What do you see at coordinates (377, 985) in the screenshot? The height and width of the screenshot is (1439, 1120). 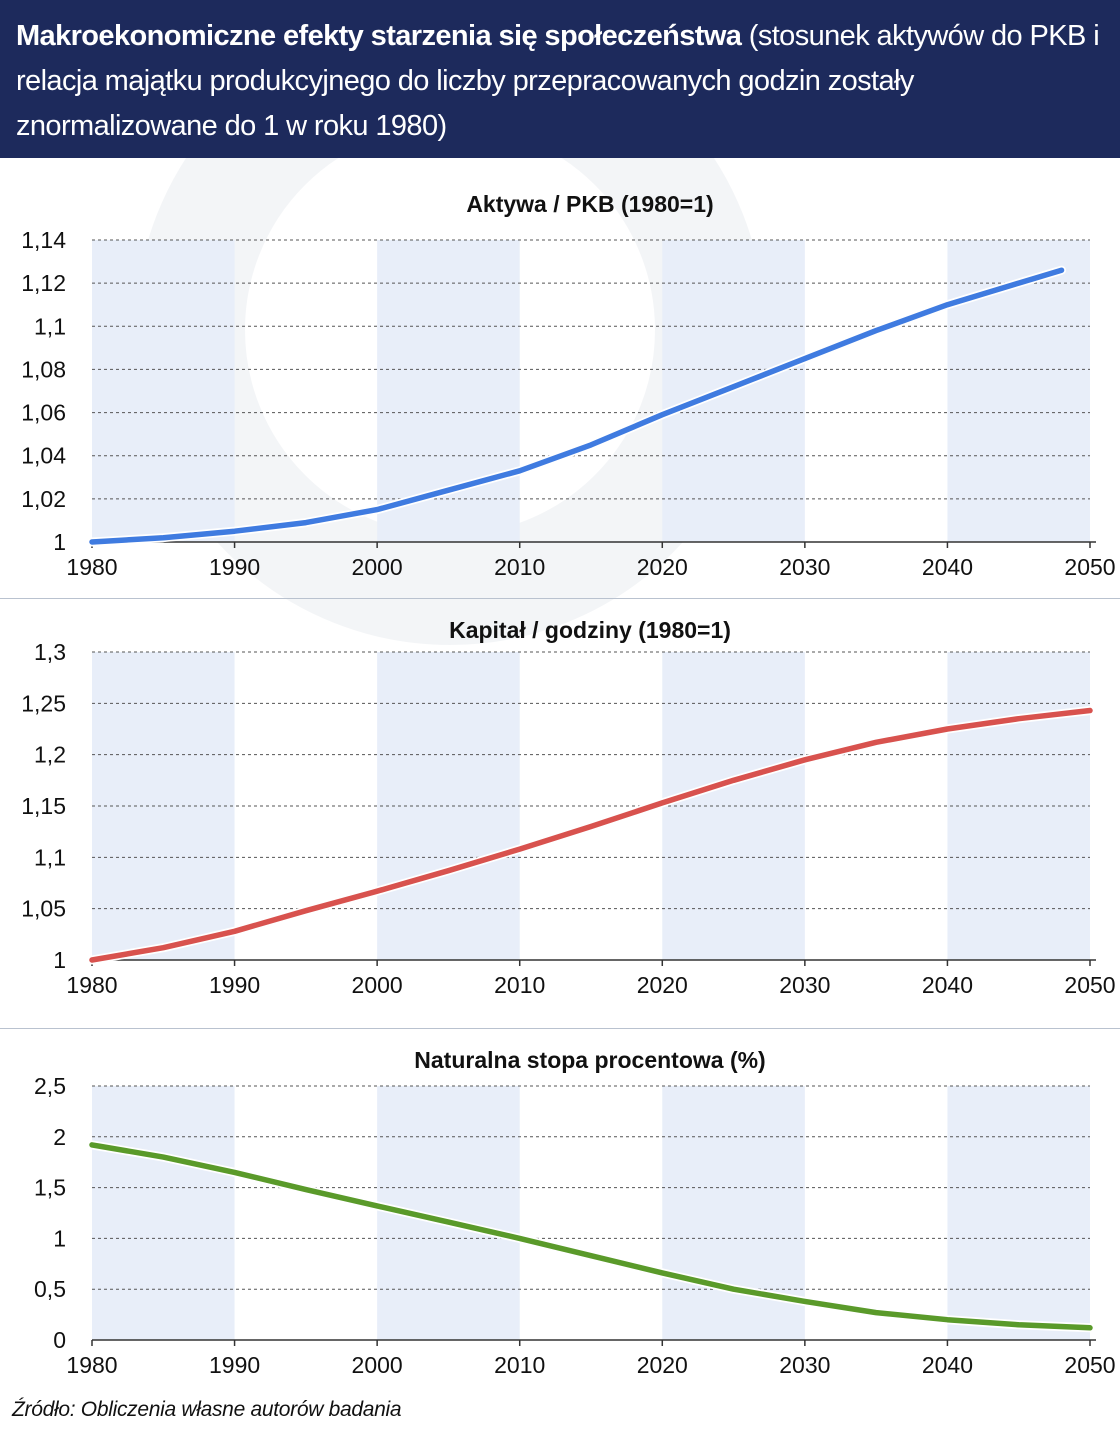 I see `x-tick-label: 2000` at bounding box center [377, 985].